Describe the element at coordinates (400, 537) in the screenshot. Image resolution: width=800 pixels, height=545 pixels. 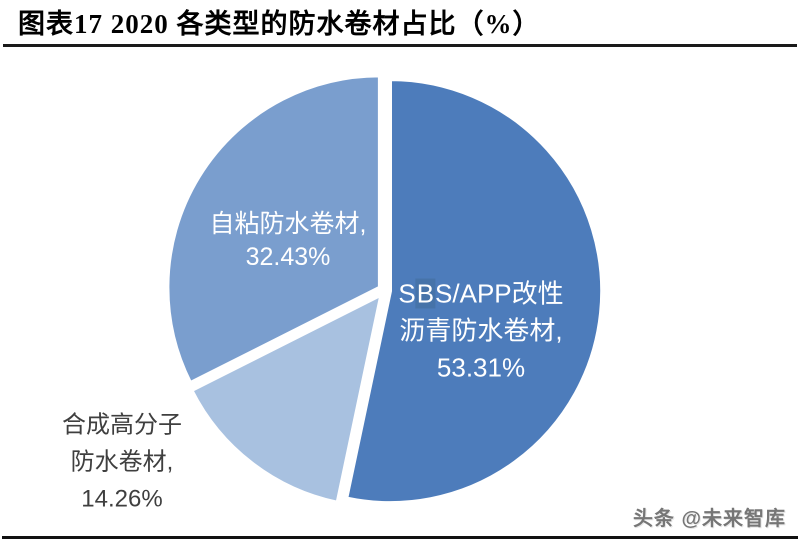
I see `bottom-divider` at that location.